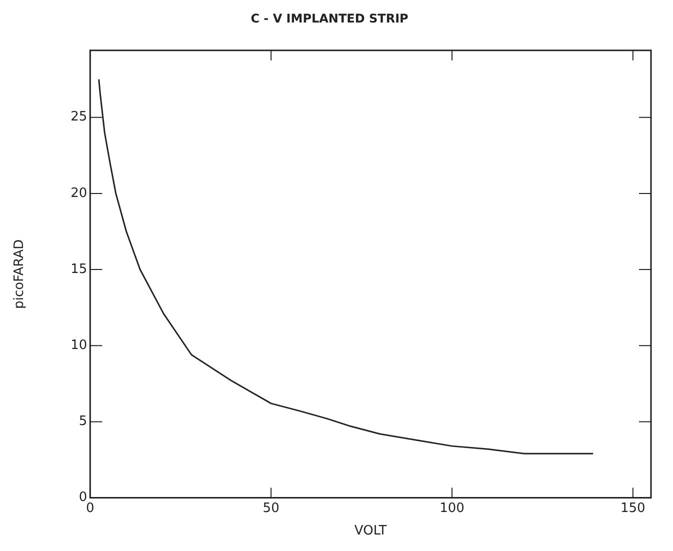 This screenshot has height=551, width=673. I want to click on y-tick-label: 15, so click(79, 269).